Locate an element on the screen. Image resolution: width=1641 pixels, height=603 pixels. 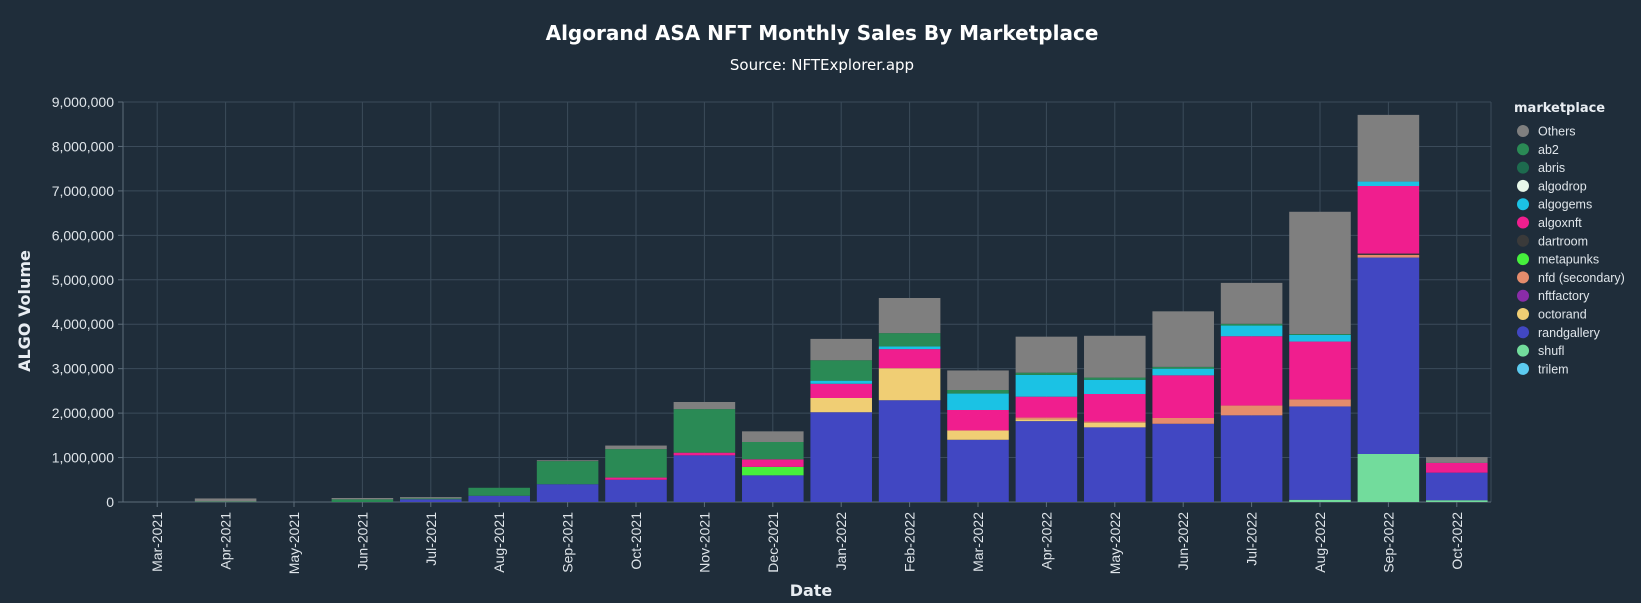
x-tick-label: May-2021 is located at coordinates (294, 543).